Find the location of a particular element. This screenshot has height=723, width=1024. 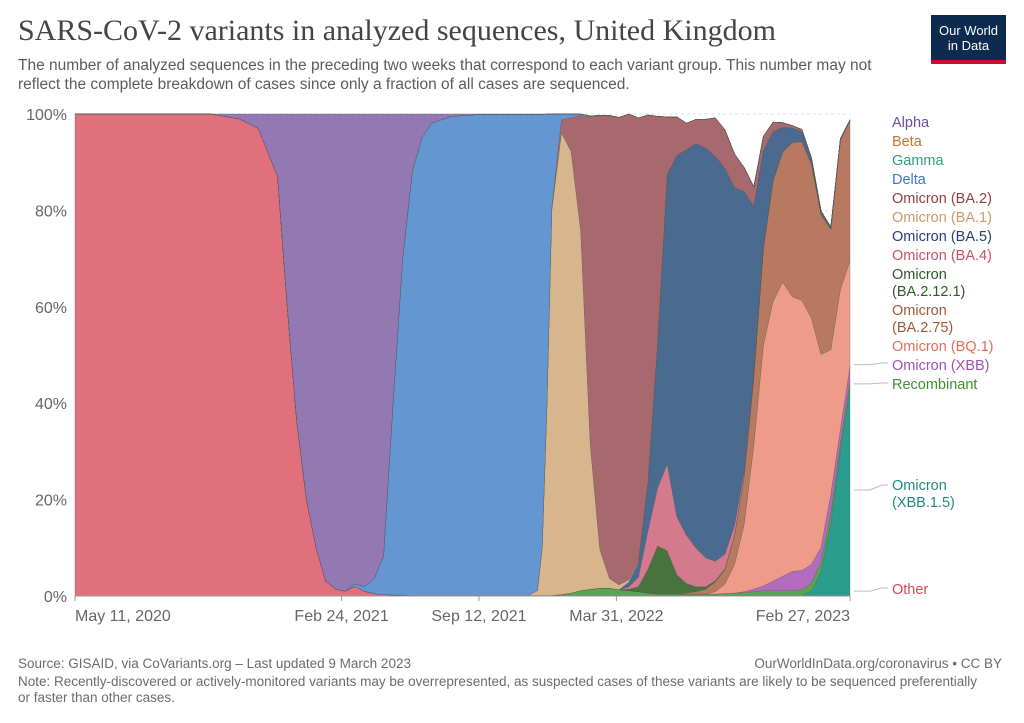

legend-label: Gamma is located at coordinates (918, 161).